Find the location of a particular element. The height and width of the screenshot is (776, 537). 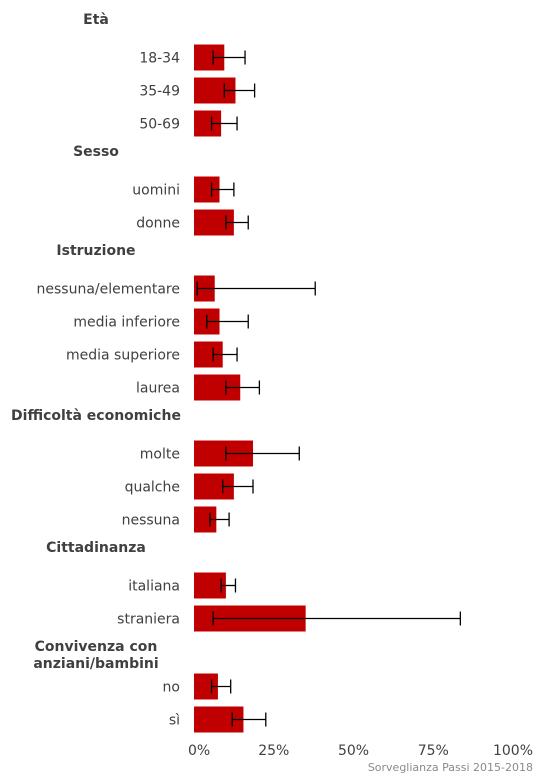

category-label-3-2: nessuna is located at coordinates (151, 521).